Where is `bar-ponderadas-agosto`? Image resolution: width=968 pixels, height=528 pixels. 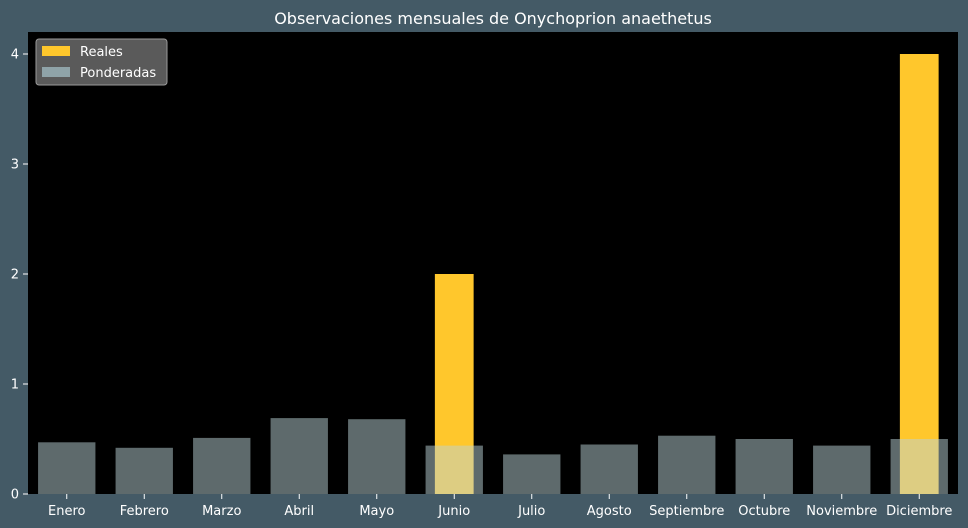
bar-ponderadas-agosto is located at coordinates (609, 469).